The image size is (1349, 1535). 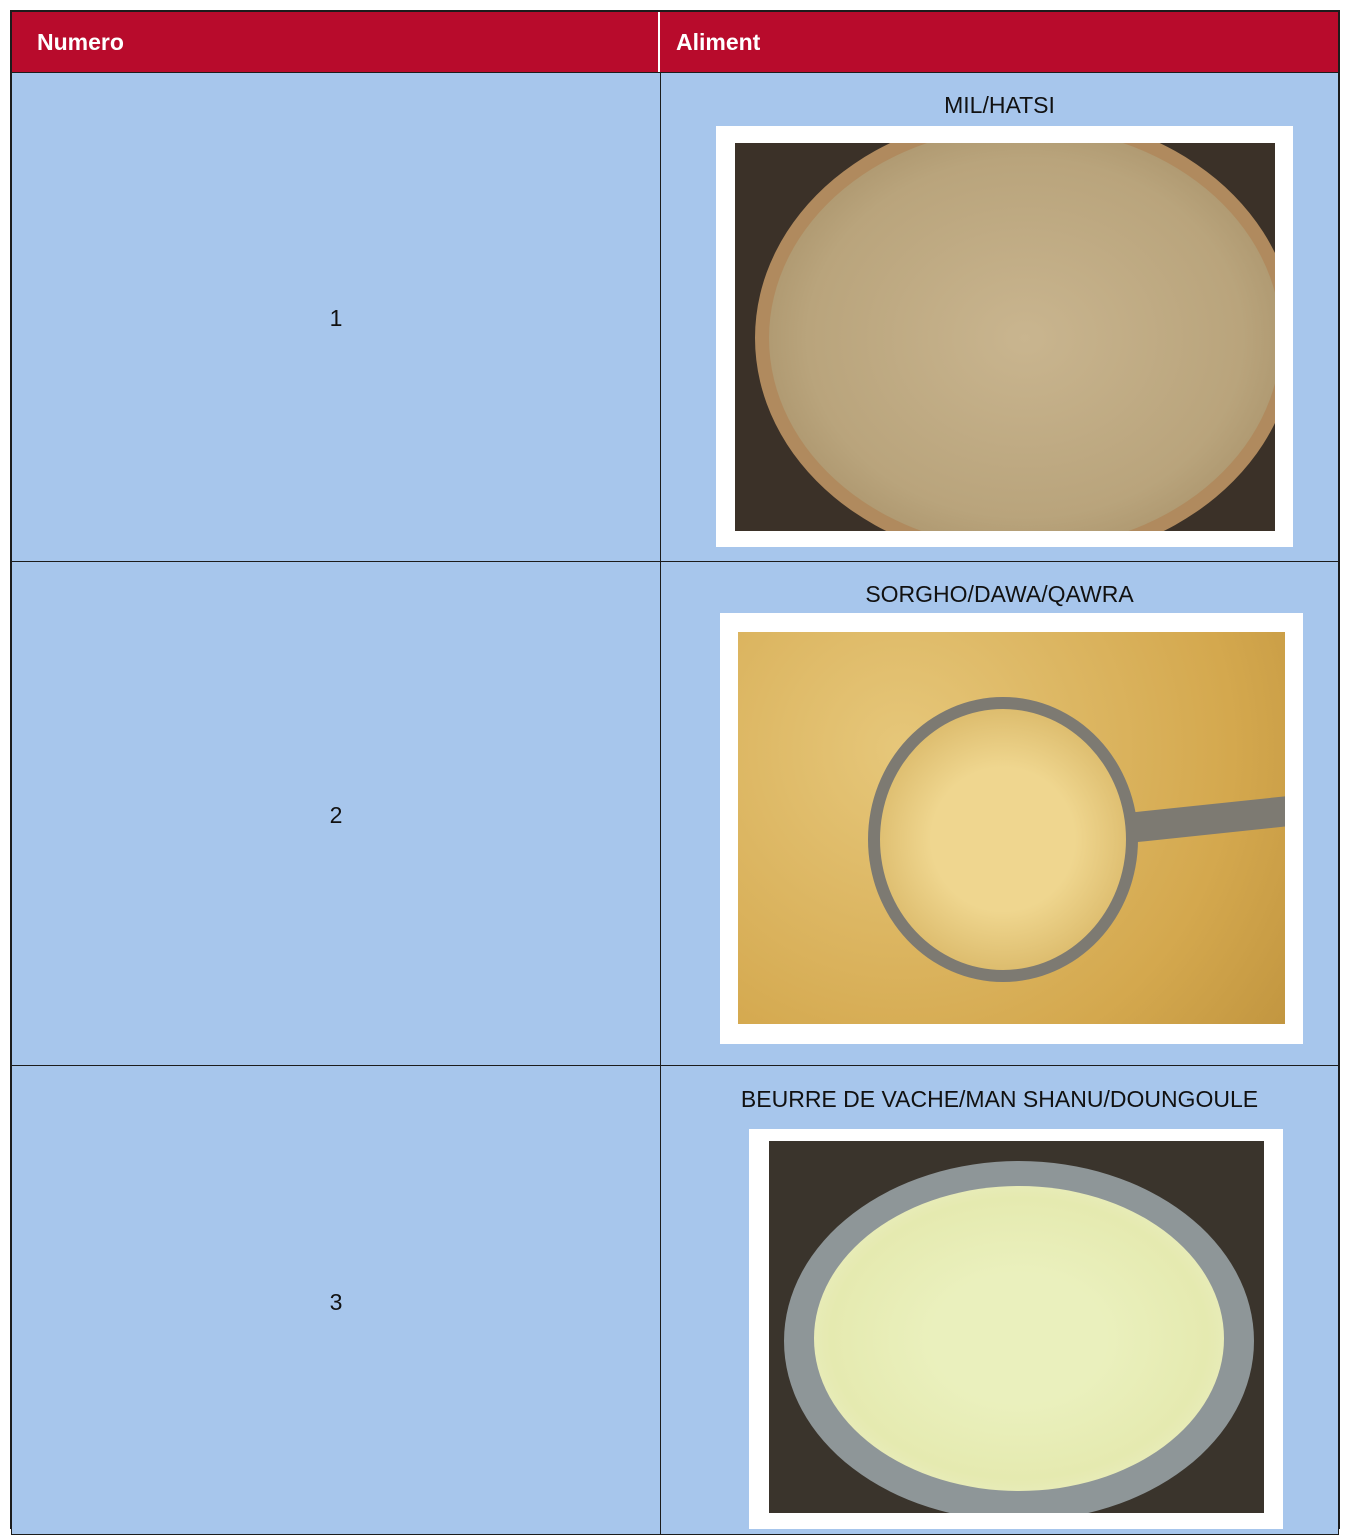 What do you see at coordinates (999, 1099) in the screenshot?
I see `food-label: BEURRE DE VACHE/MAN SHANU/DOUNGOULE` at bounding box center [999, 1099].